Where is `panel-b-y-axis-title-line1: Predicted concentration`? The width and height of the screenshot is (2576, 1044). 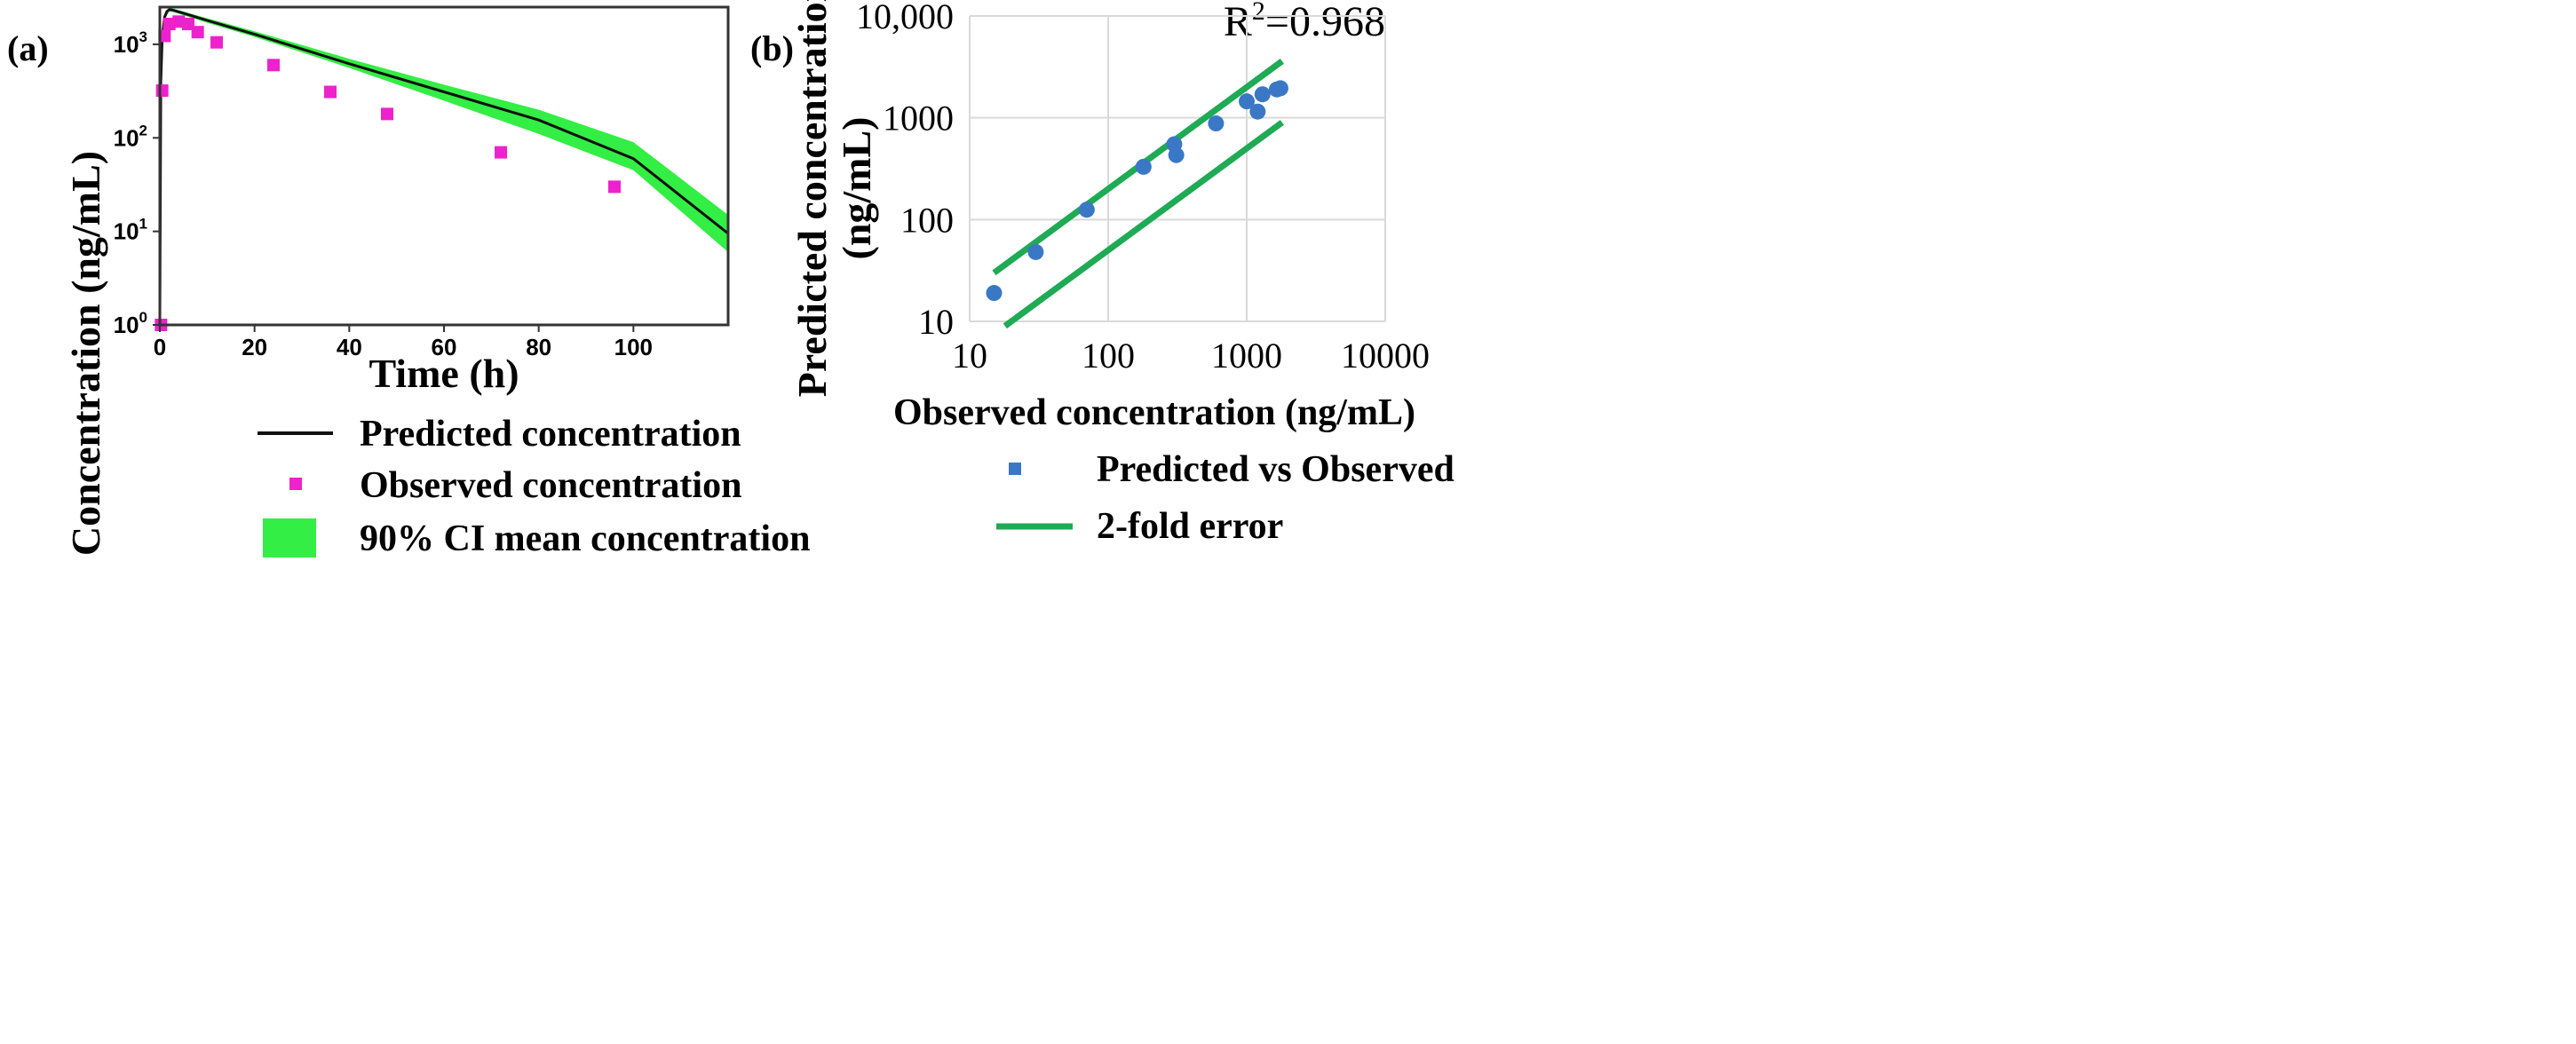
panel-b-y-axis-title-line1: Predicted concentration is located at coordinates (812, 198).